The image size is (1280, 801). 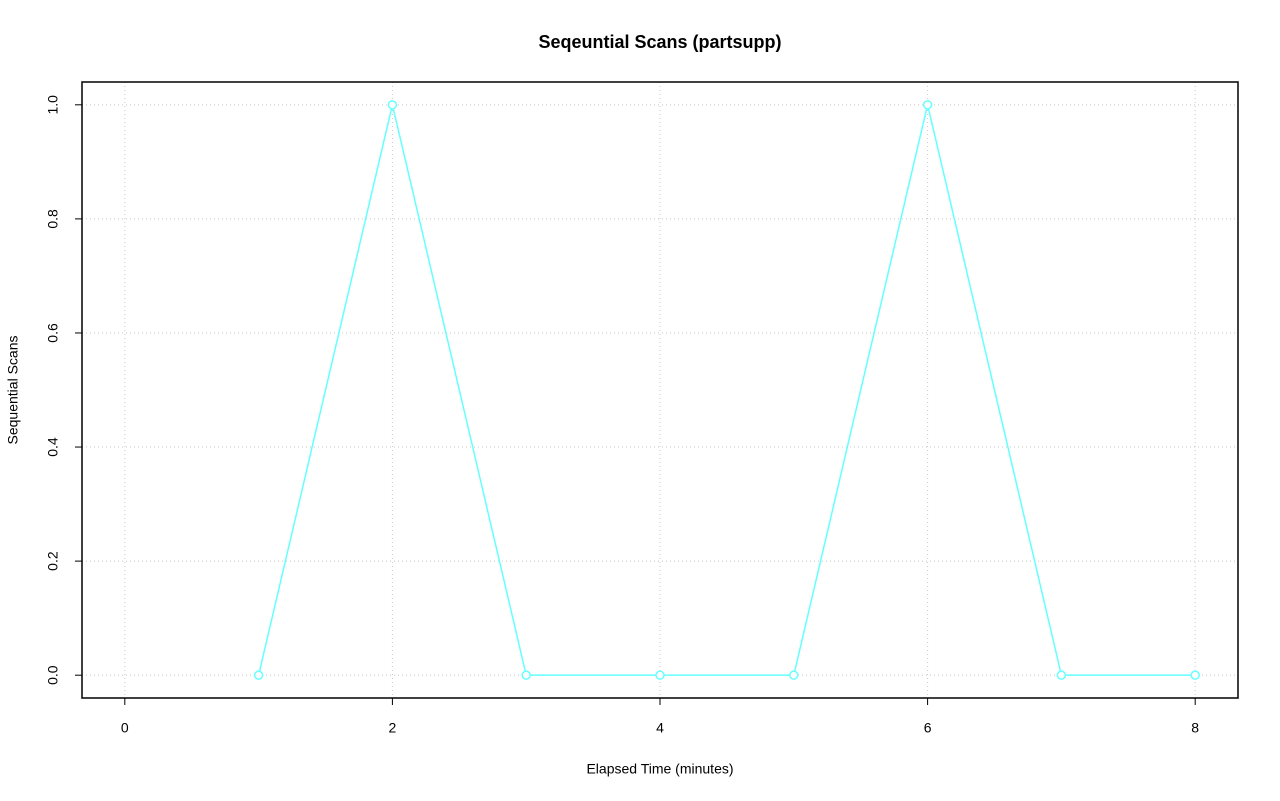 I want to click on y-tick-label: 0.2, so click(x=53, y=561).